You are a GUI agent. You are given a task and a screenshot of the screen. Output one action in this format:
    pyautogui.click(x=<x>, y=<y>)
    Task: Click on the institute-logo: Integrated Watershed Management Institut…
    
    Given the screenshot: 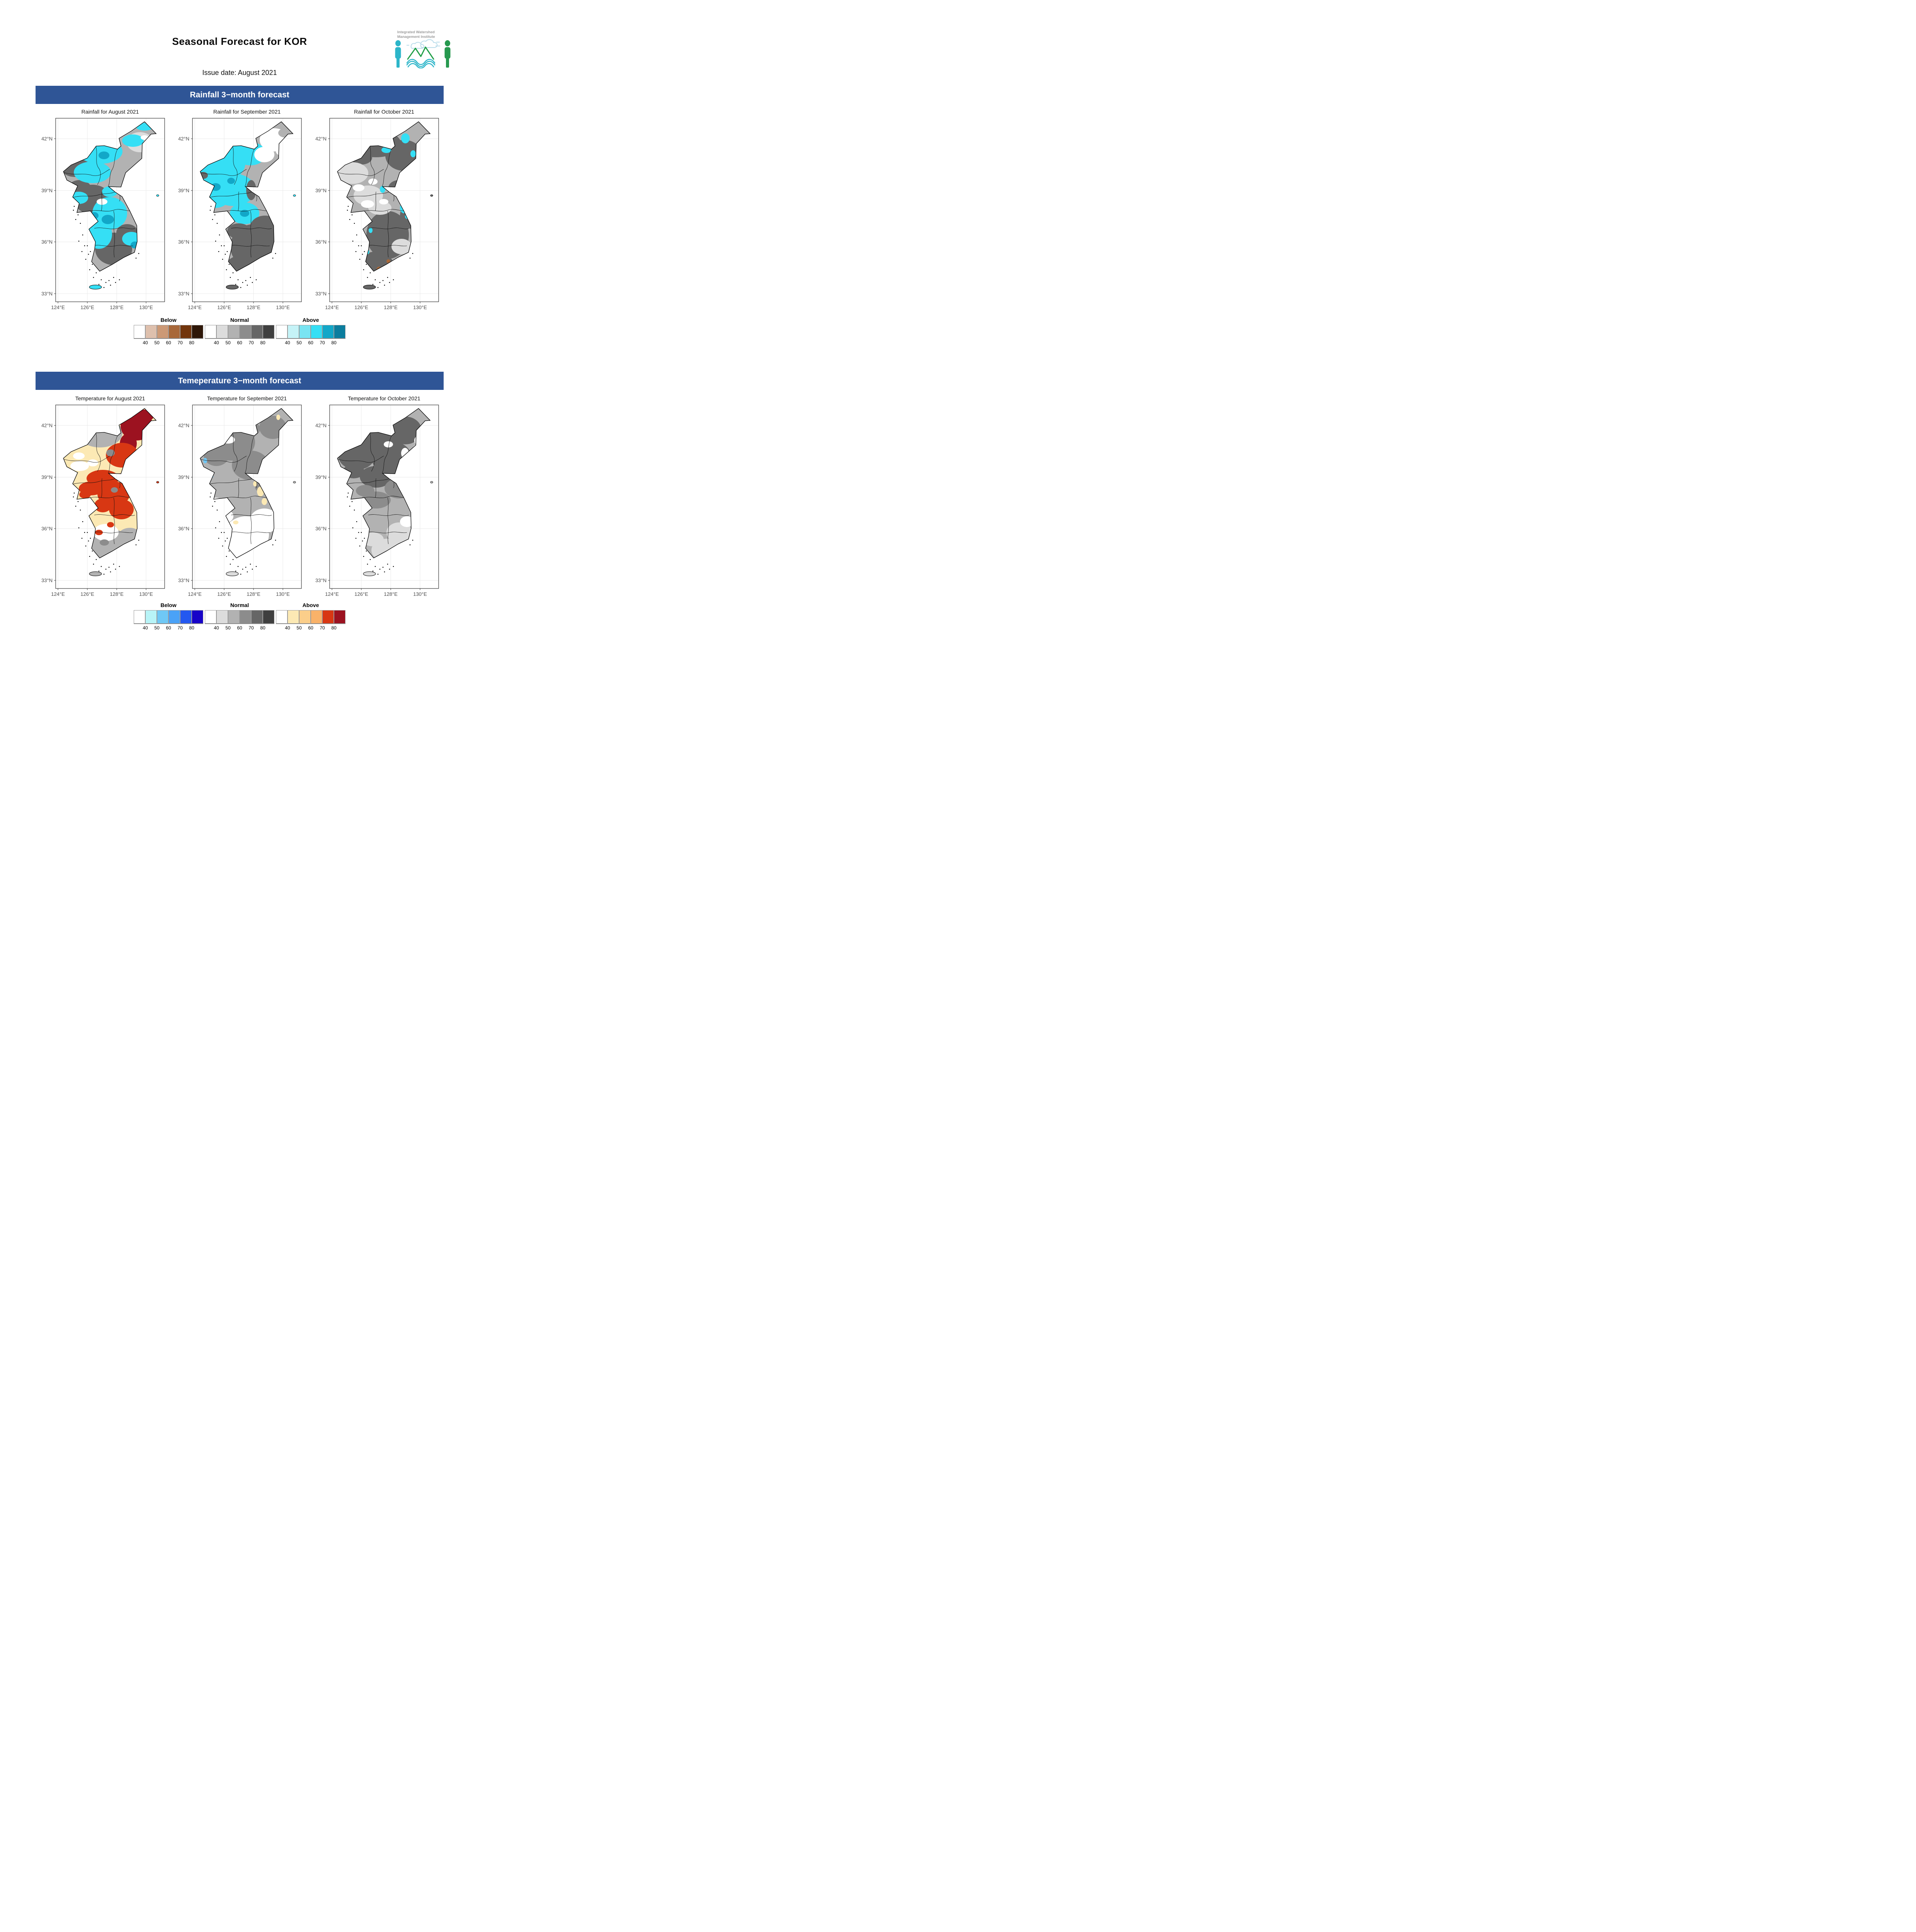 What is the action you would take?
    pyautogui.click(x=425, y=50)
    